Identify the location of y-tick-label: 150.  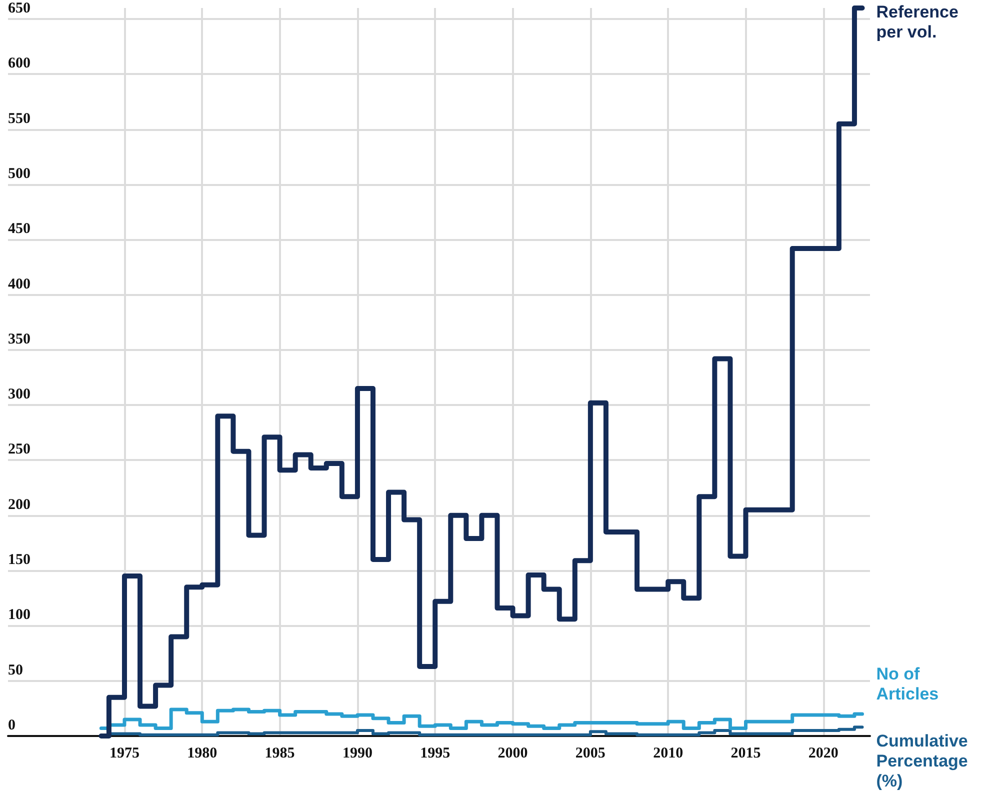
(19, 560).